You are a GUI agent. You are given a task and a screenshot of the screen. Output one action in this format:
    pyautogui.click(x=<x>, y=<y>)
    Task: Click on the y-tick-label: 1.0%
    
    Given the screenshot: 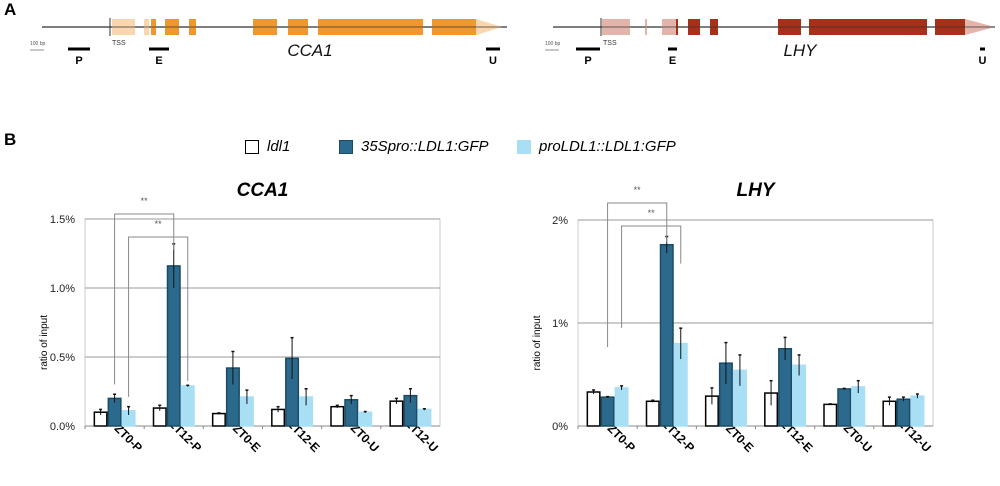 What is the action you would take?
    pyautogui.click(x=62, y=289)
    